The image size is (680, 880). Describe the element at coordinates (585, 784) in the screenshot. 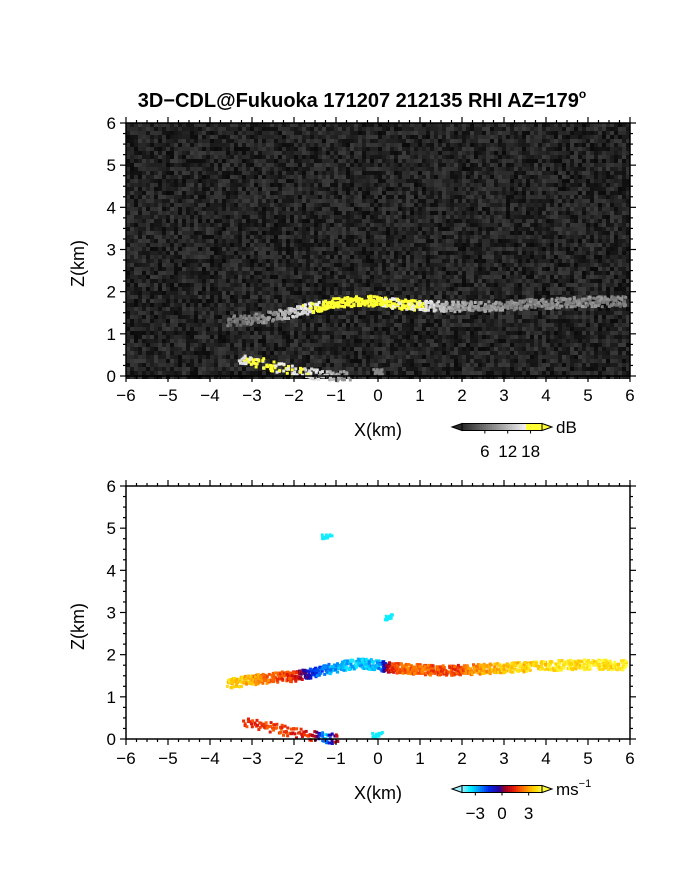

I see `velocity-colorbar-unit-exponent: −1` at that location.